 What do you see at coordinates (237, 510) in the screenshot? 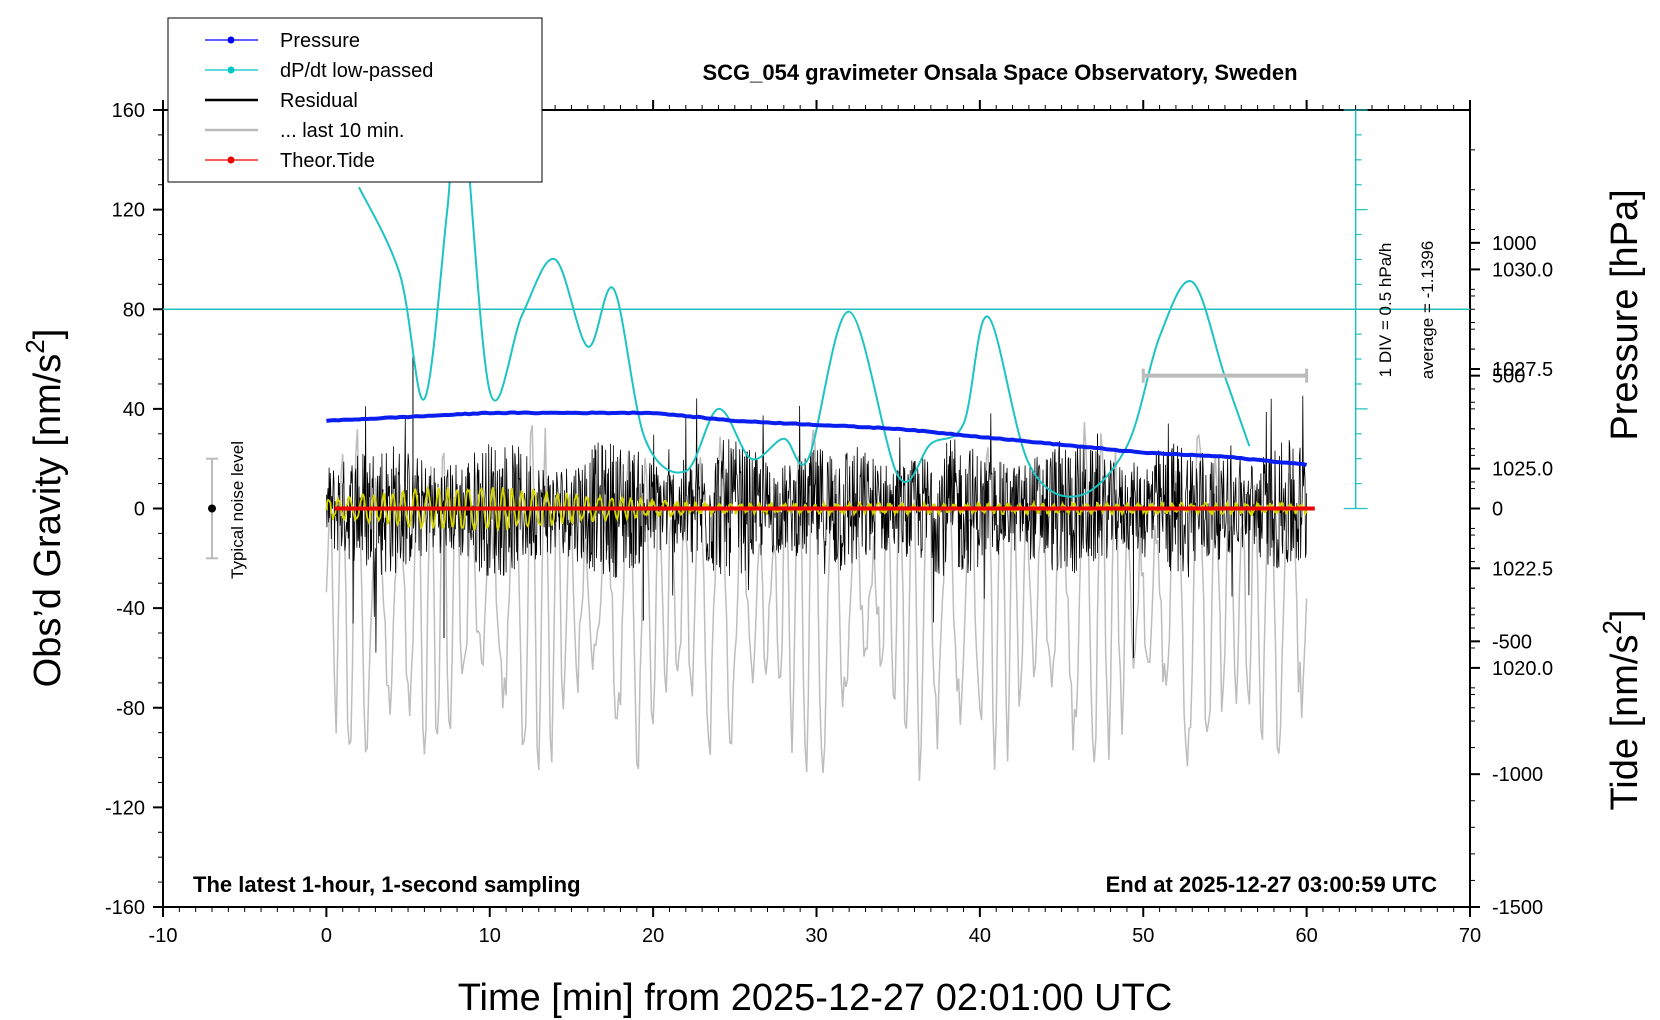
I see `noise-level-label: Typical noise level` at bounding box center [237, 510].